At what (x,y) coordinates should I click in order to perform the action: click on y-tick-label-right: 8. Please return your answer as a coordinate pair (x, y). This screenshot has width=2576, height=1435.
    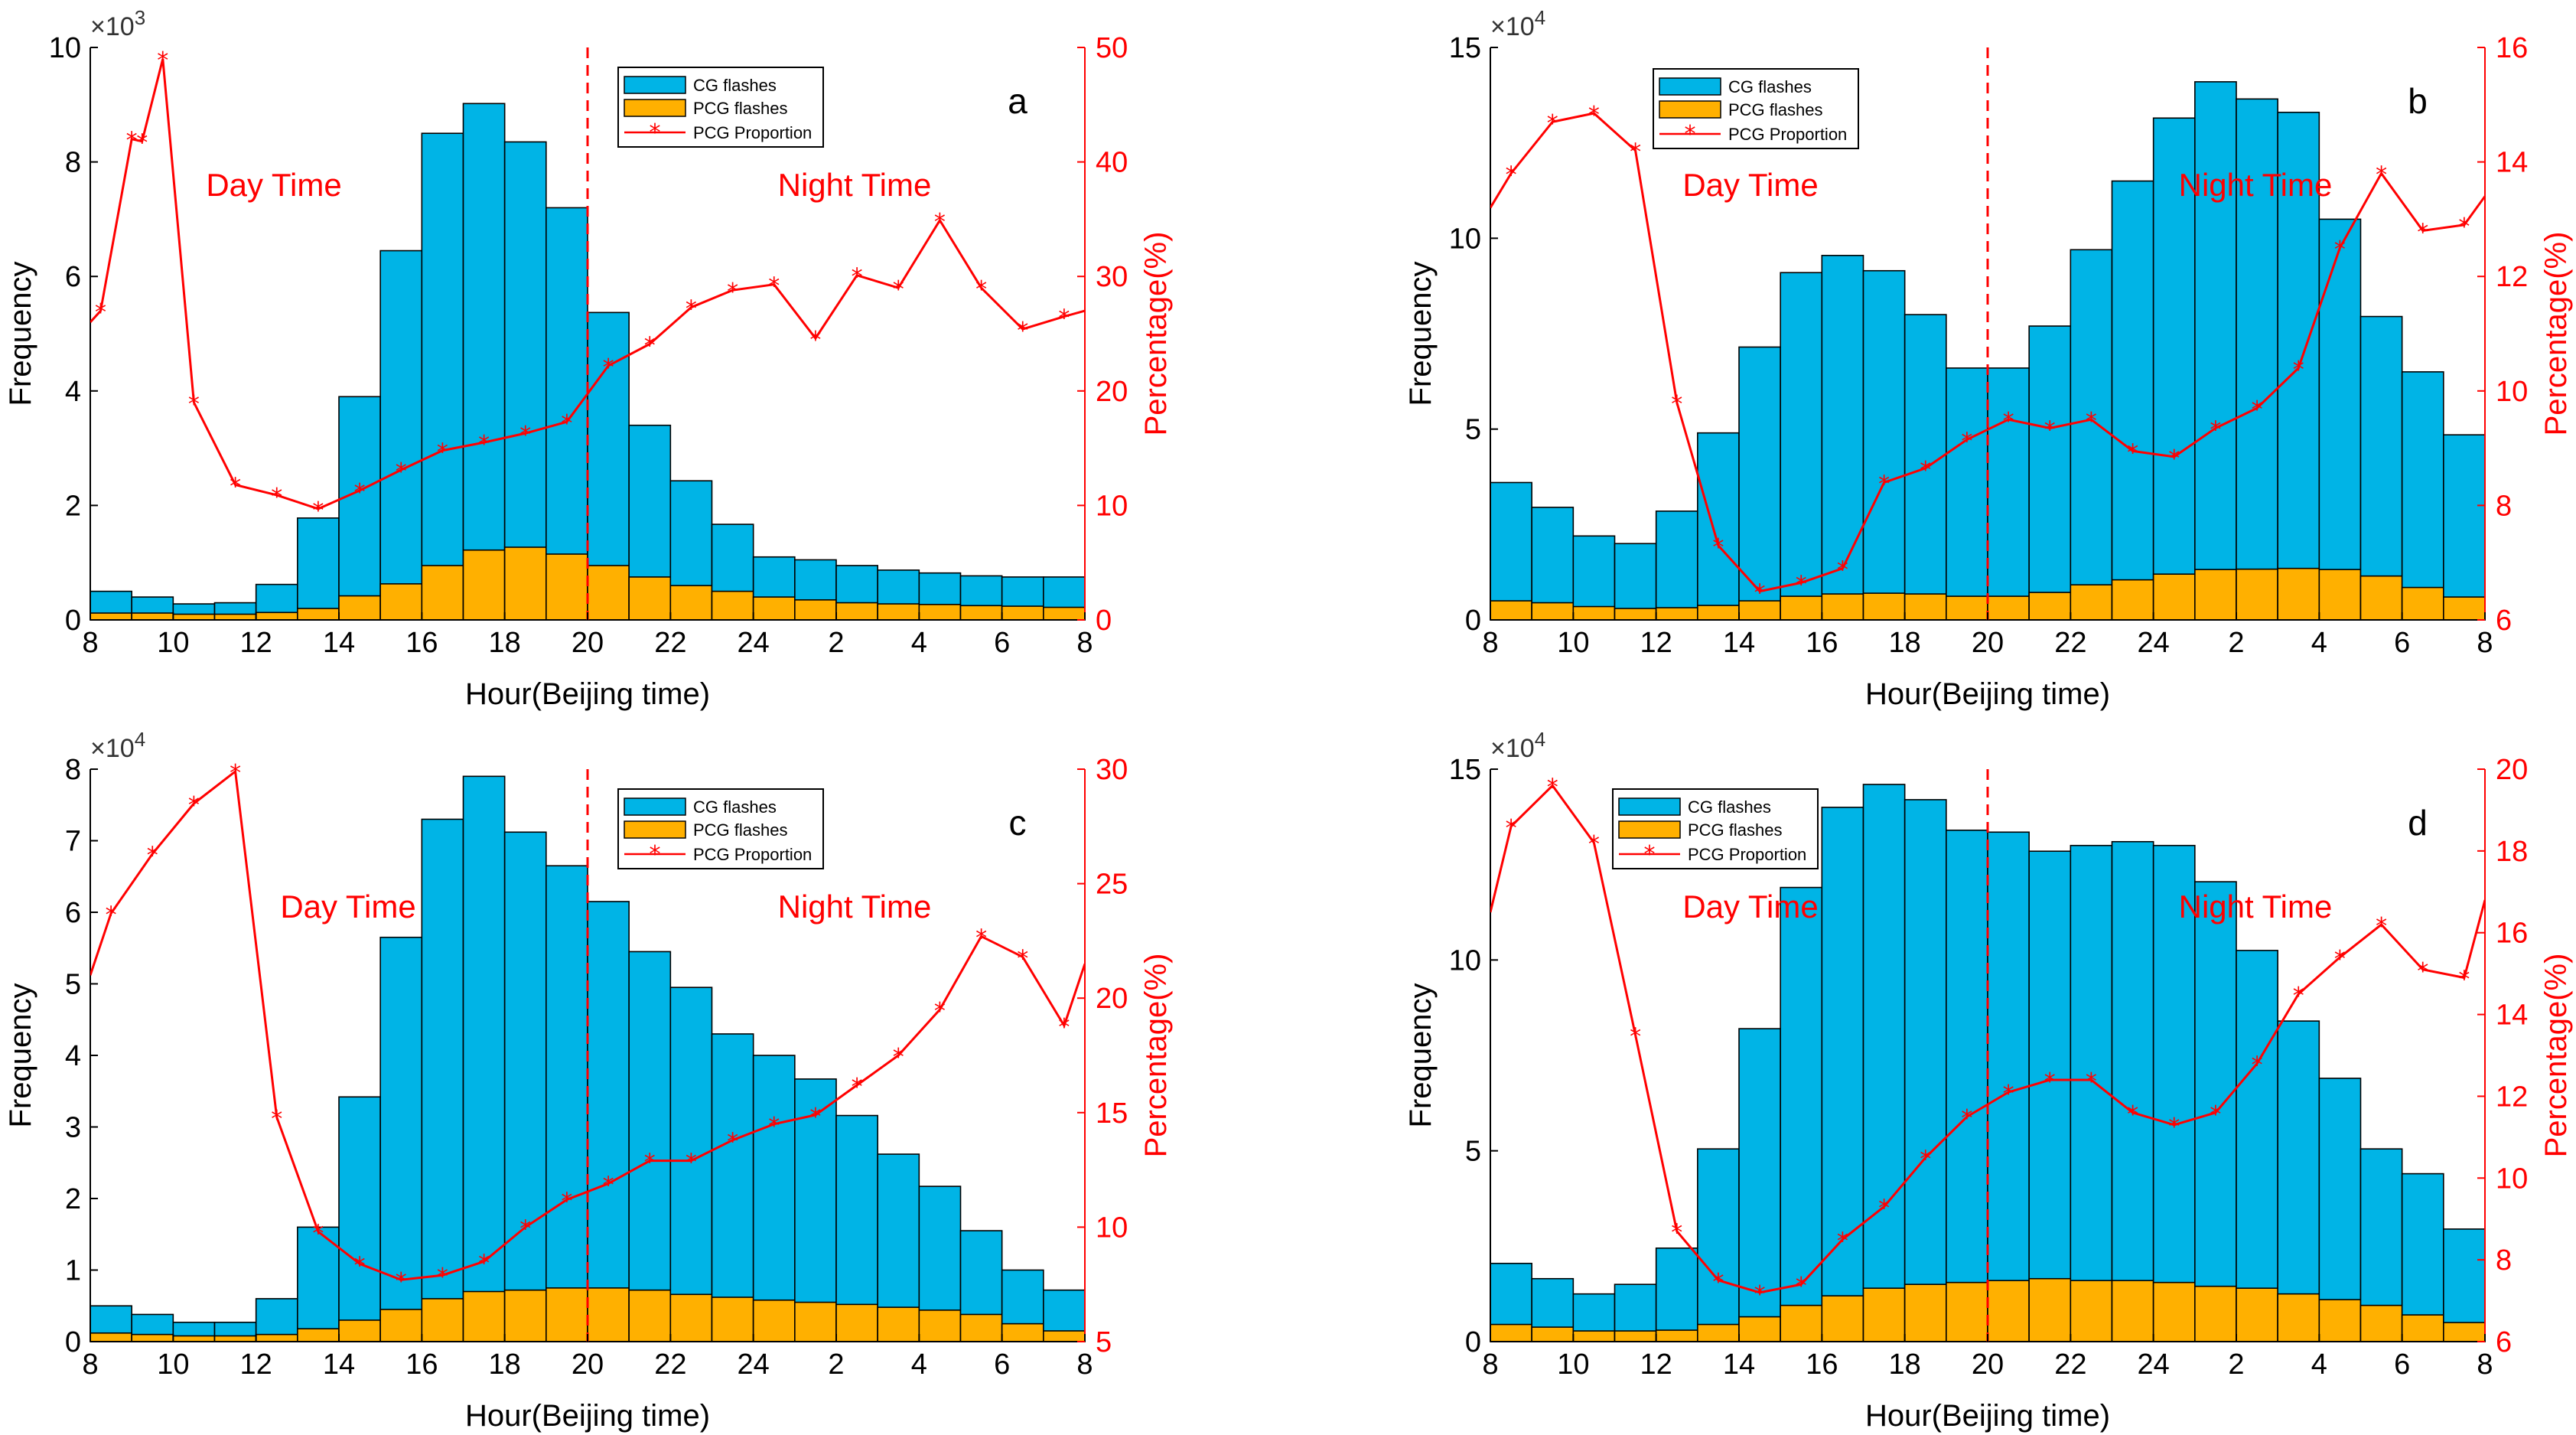
    Looking at the image, I should click on (2504, 1260).